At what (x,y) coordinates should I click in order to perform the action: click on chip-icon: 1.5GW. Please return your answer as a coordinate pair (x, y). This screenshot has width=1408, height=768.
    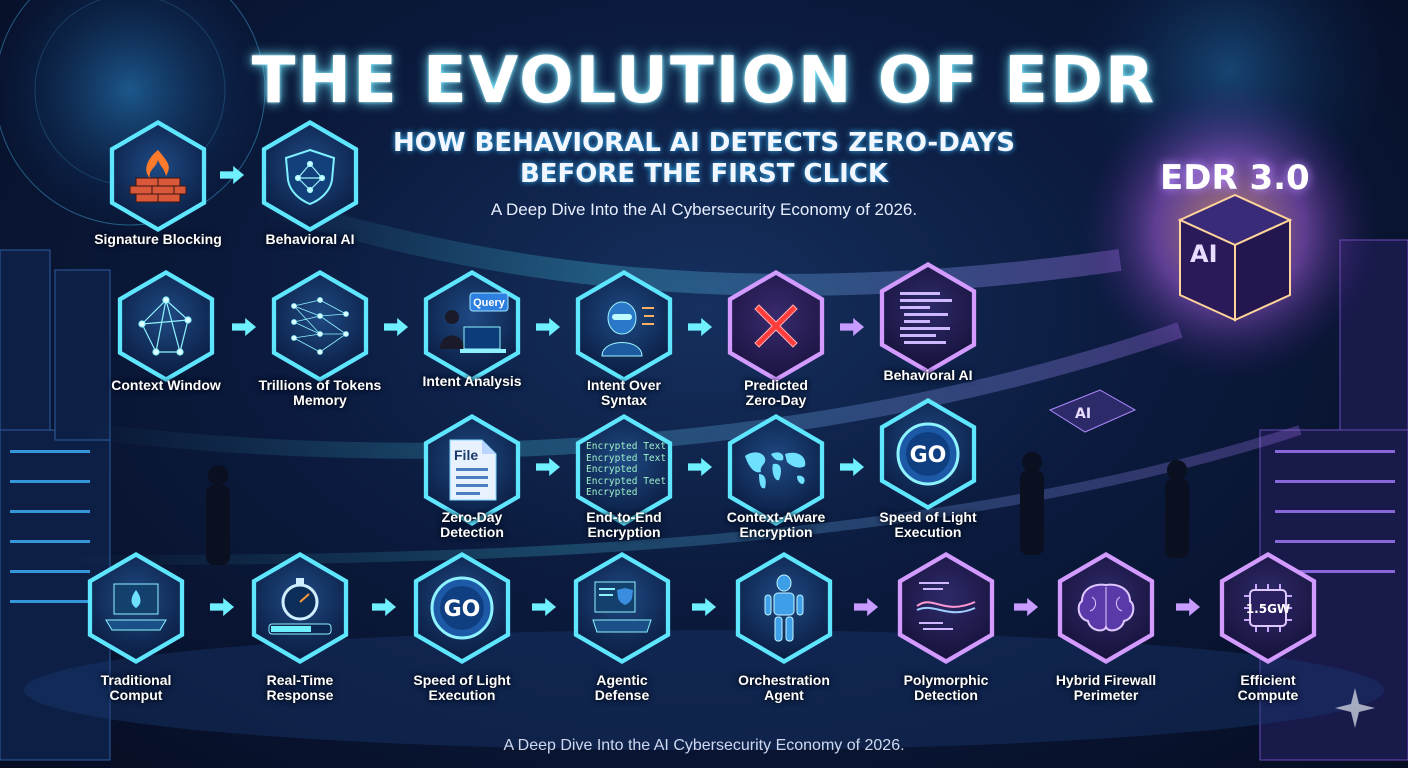
    Looking at the image, I should click on (1268, 608).